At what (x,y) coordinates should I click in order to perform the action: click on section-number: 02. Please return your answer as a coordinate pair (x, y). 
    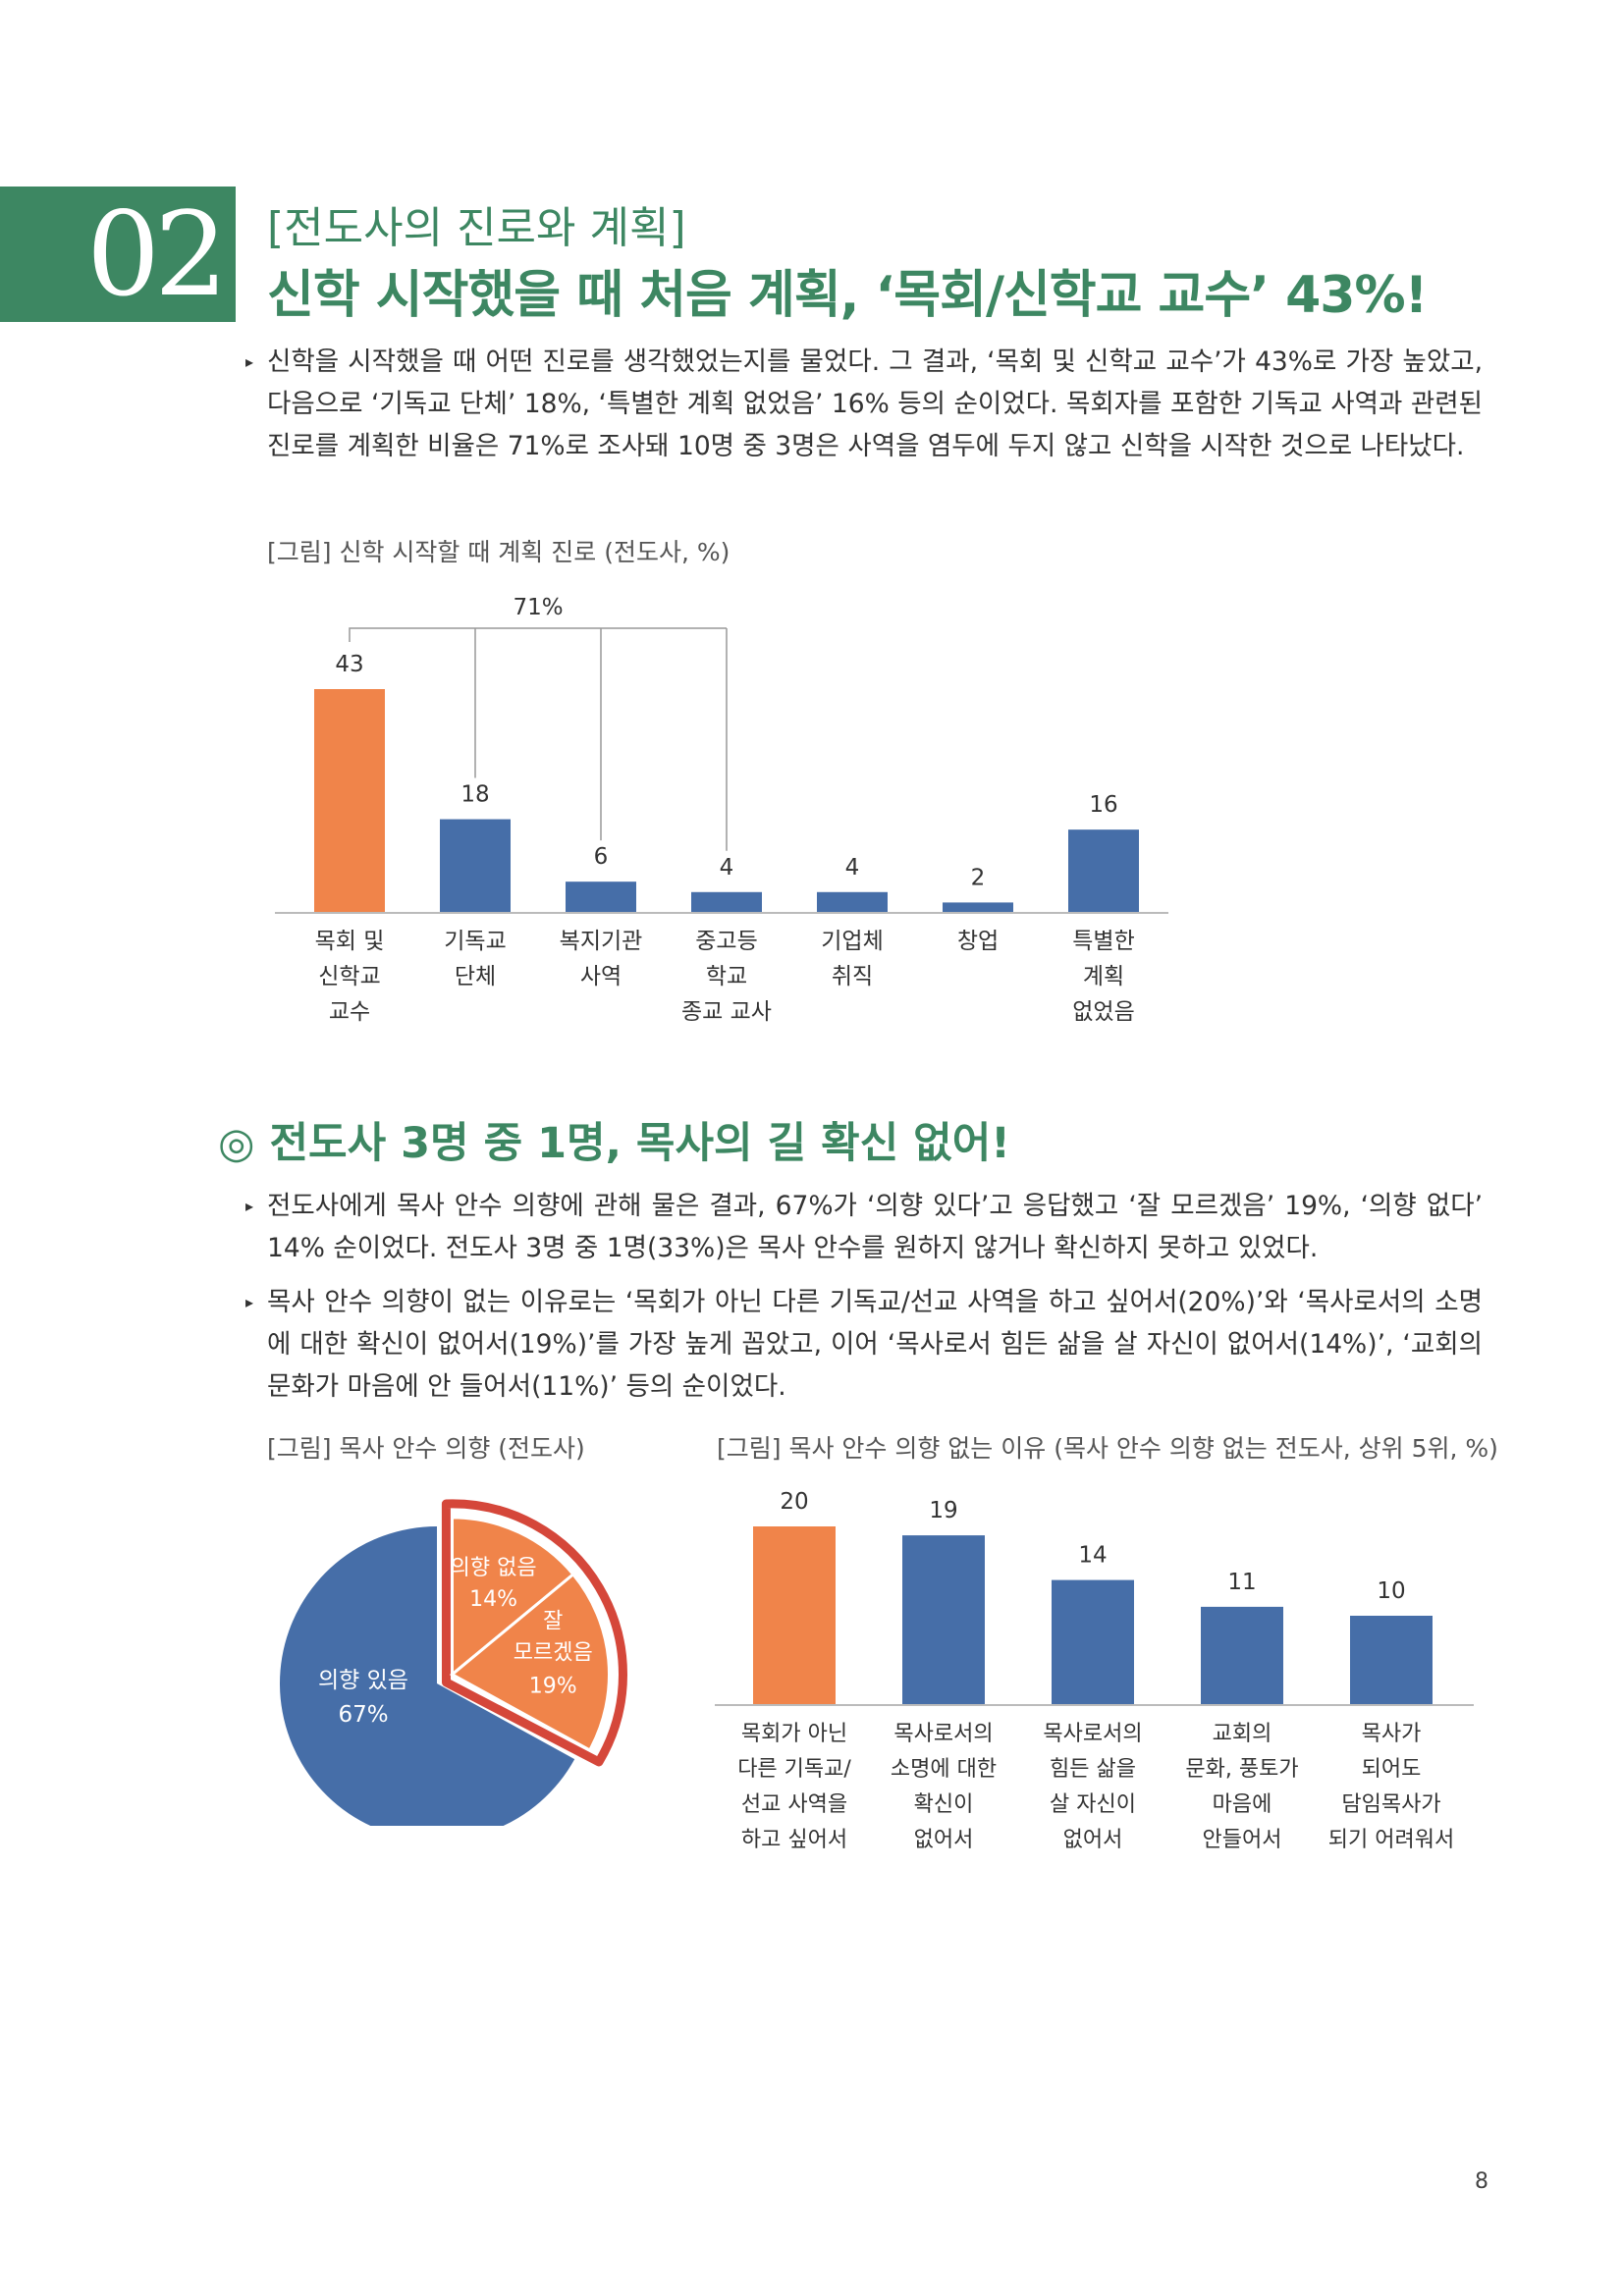
    Looking at the image, I should click on (157, 254).